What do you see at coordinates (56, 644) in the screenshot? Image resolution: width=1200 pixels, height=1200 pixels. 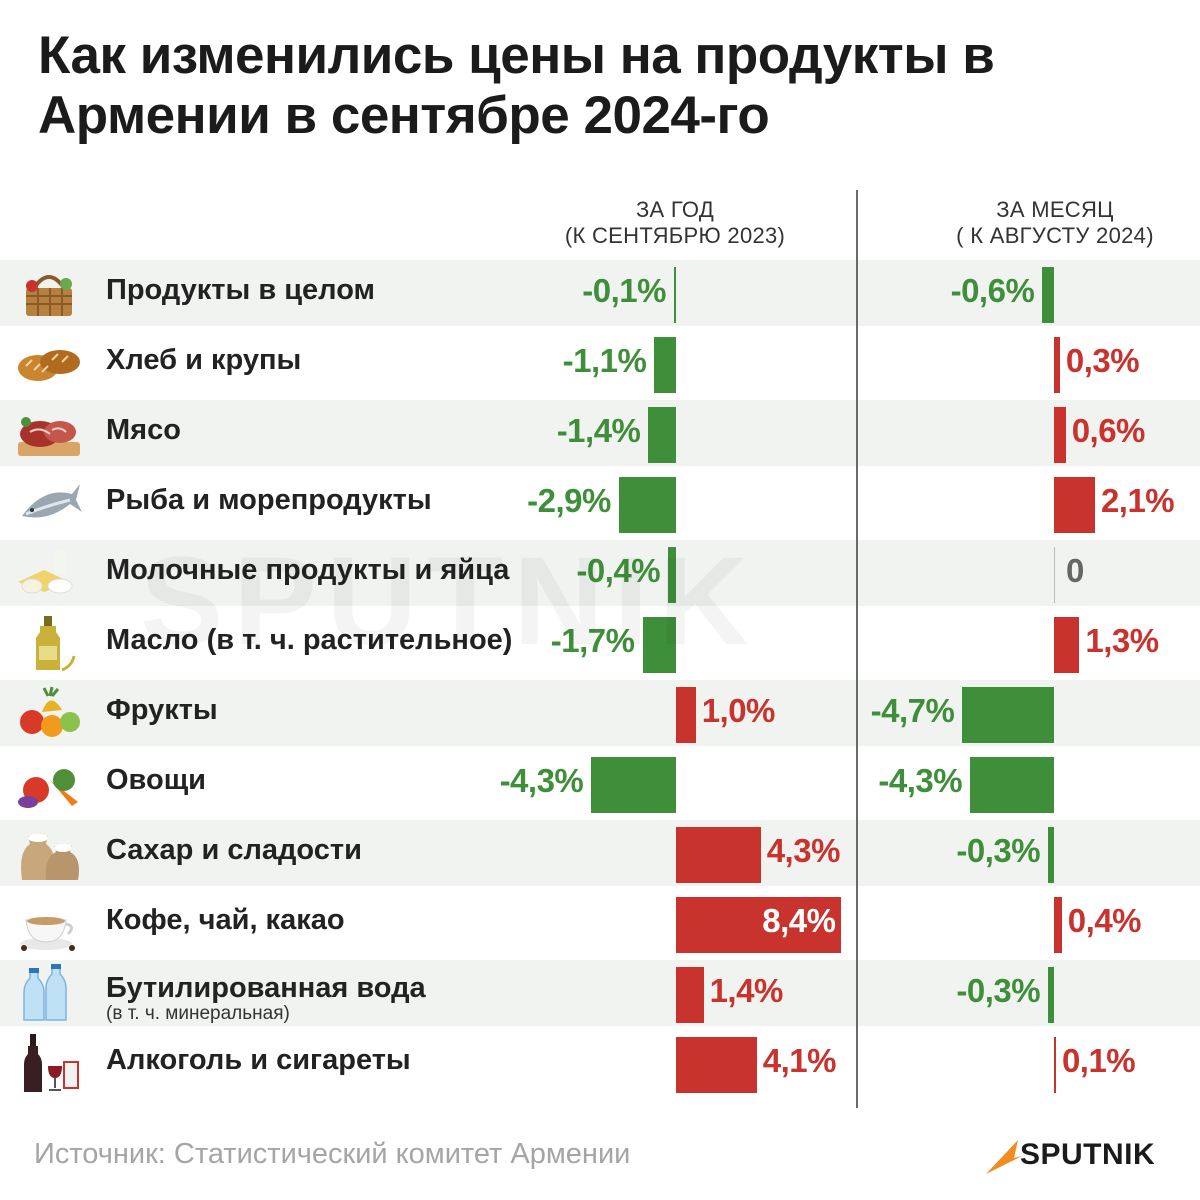 I see `oil-bottle-icon` at bounding box center [56, 644].